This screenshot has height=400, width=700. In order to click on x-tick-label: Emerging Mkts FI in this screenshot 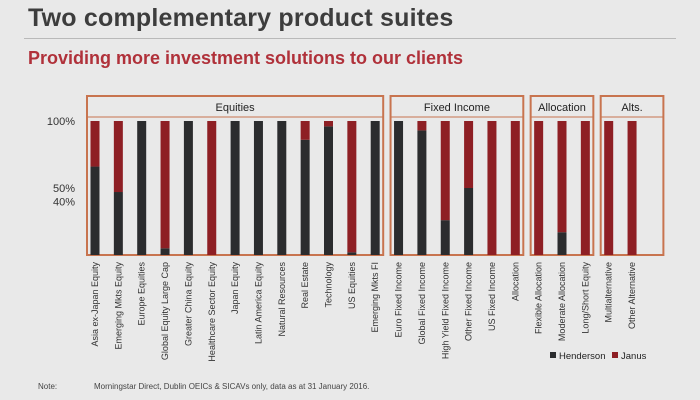, I will do `click(375, 297)`.